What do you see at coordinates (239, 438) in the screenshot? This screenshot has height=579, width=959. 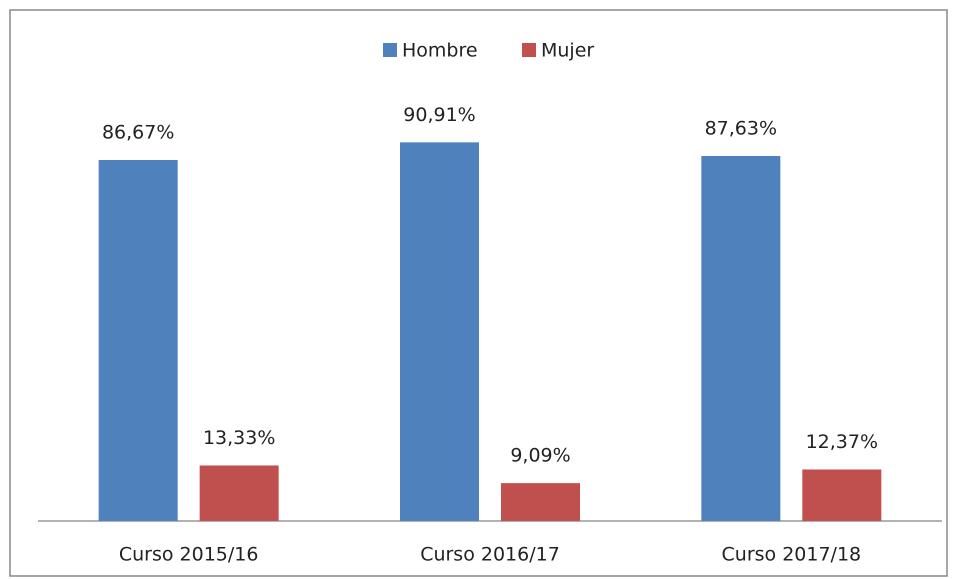 I see `data-label: 13,33%` at bounding box center [239, 438].